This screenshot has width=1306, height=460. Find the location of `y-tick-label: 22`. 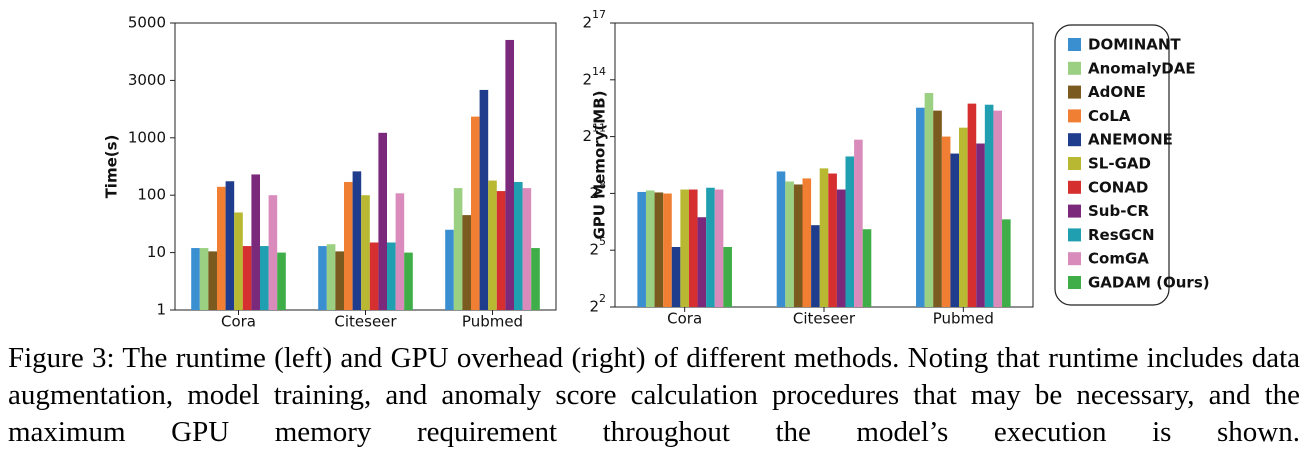

y-tick-label: 22 is located at coordinates (597, 304).